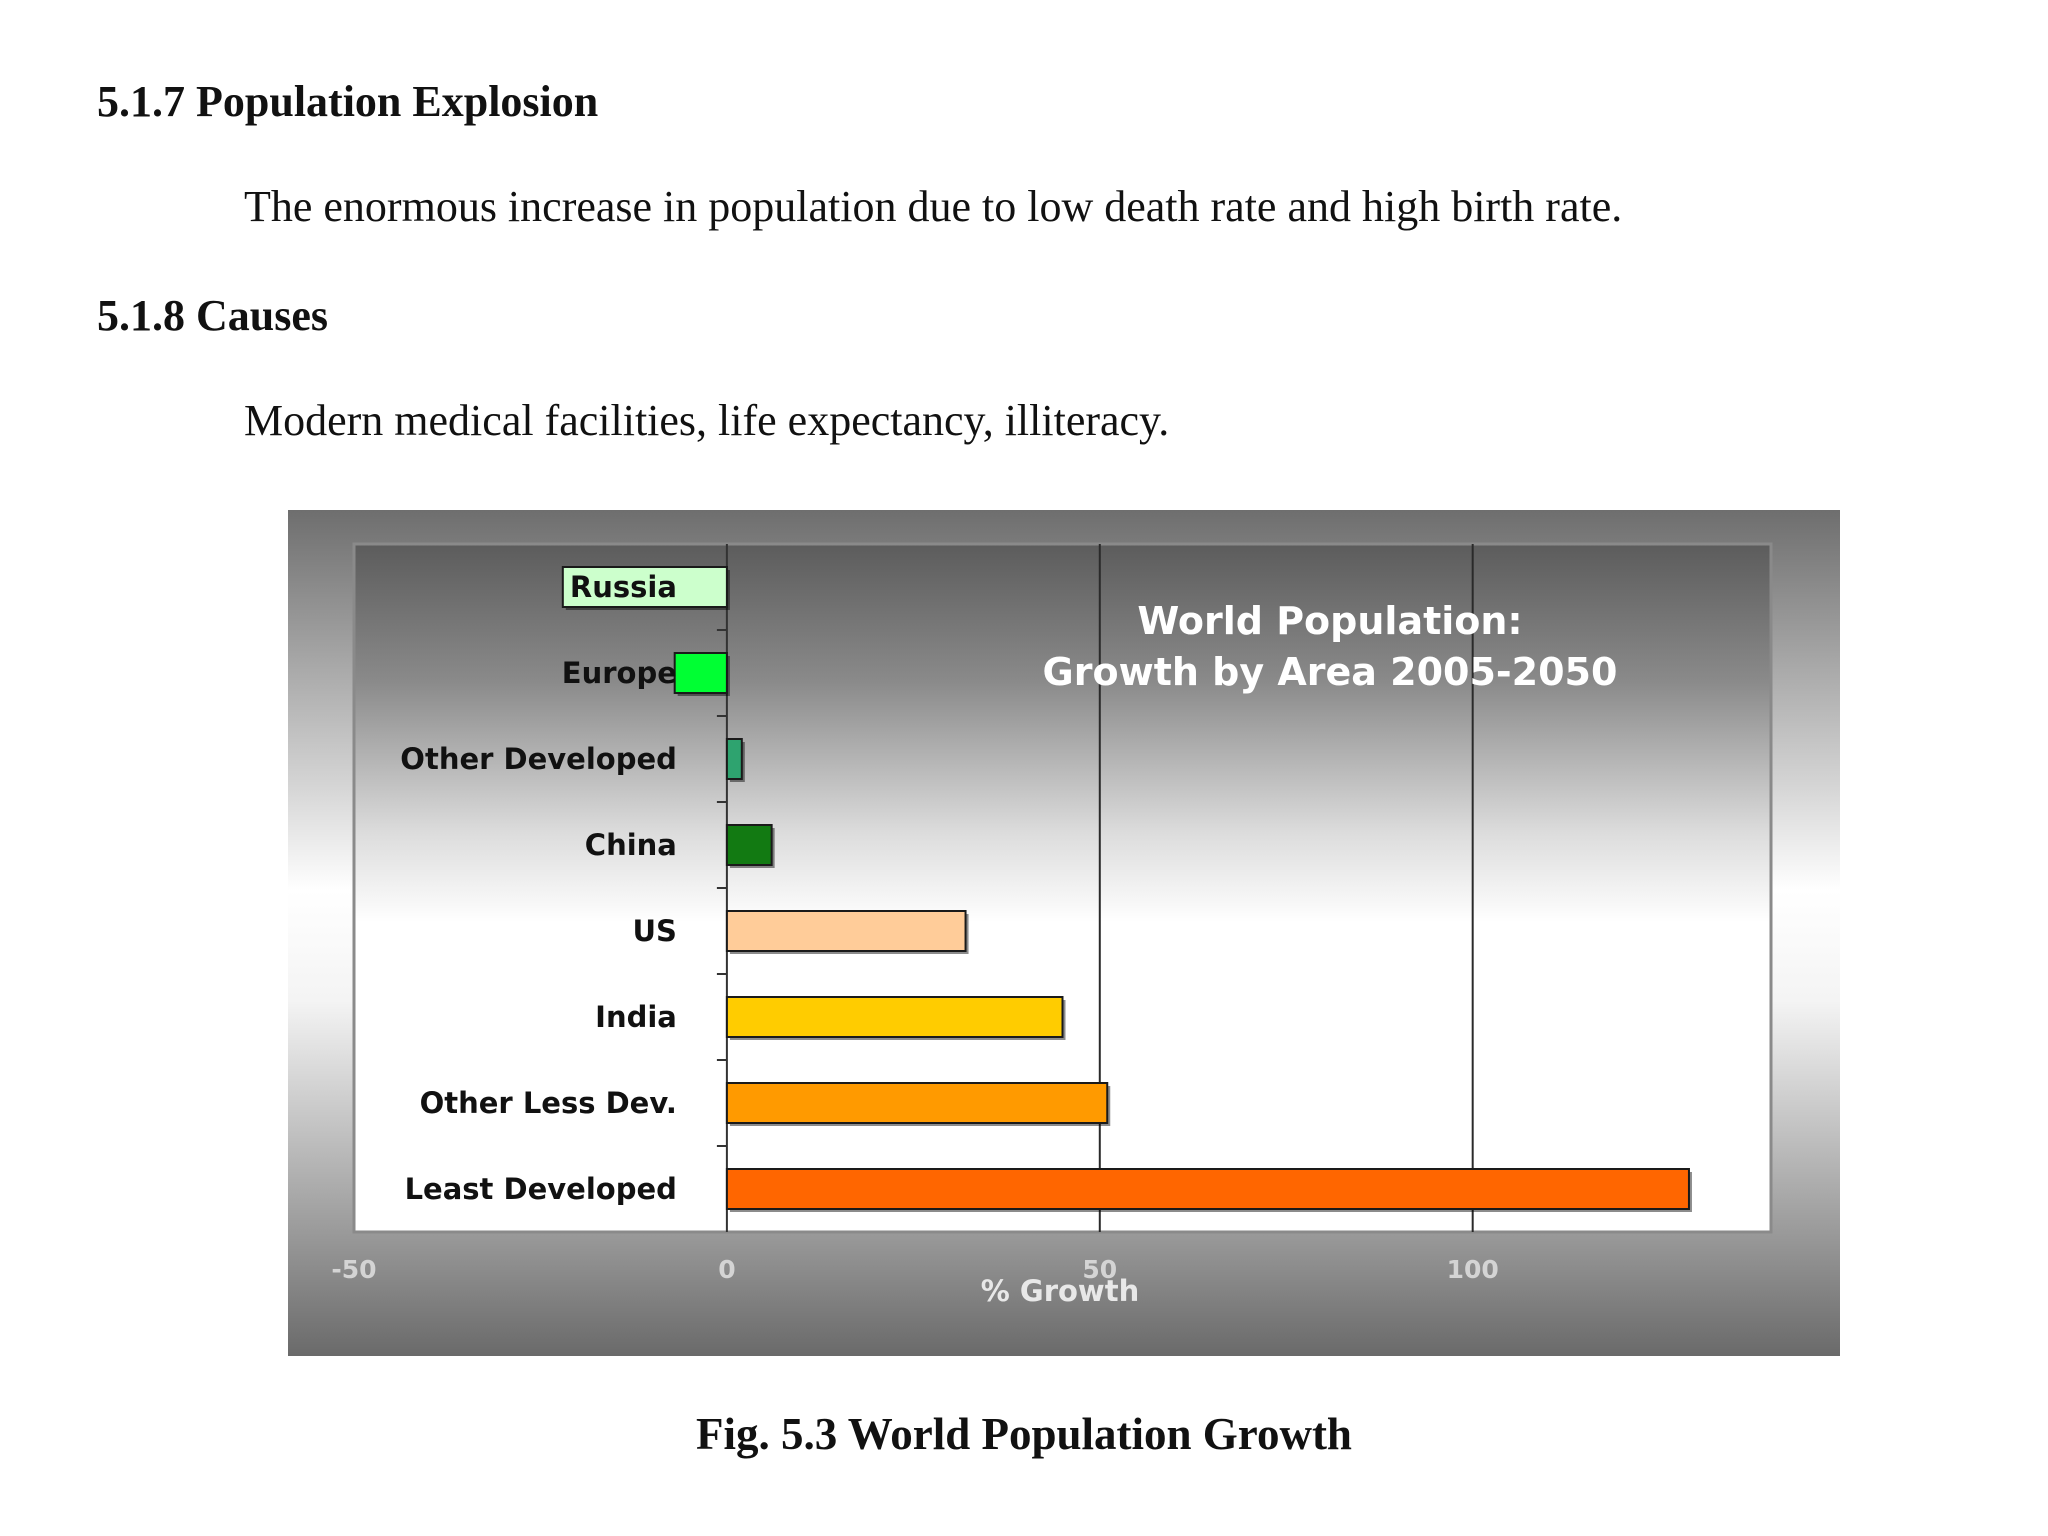 The image size is (2048, 1536). Describe the element at coordinates (654, 931) in the screenshot. I see `category-label-4: US` at that location.